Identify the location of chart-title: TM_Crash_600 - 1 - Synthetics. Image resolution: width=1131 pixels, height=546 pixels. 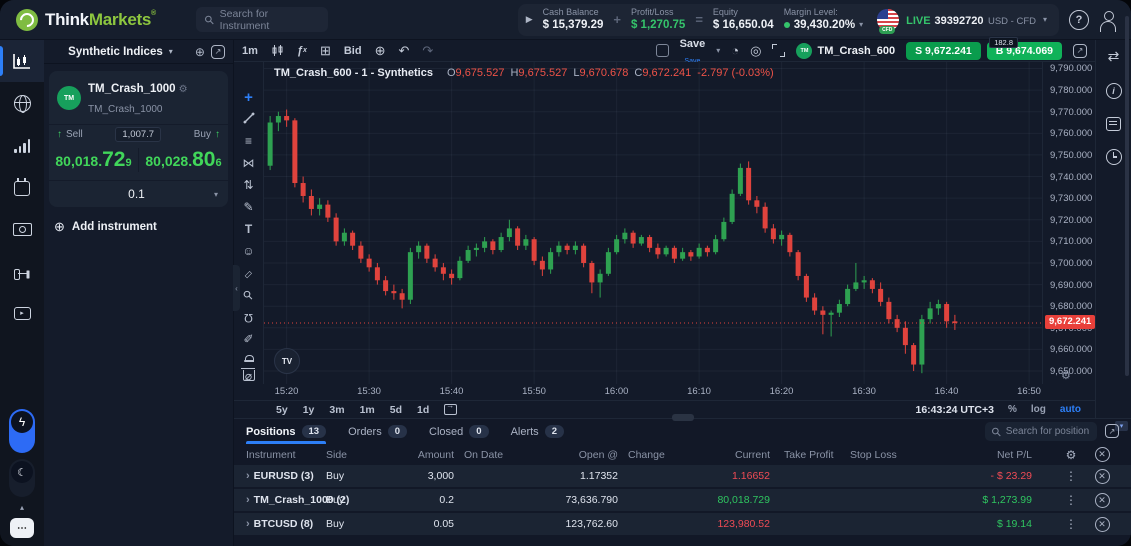
(353, 73).